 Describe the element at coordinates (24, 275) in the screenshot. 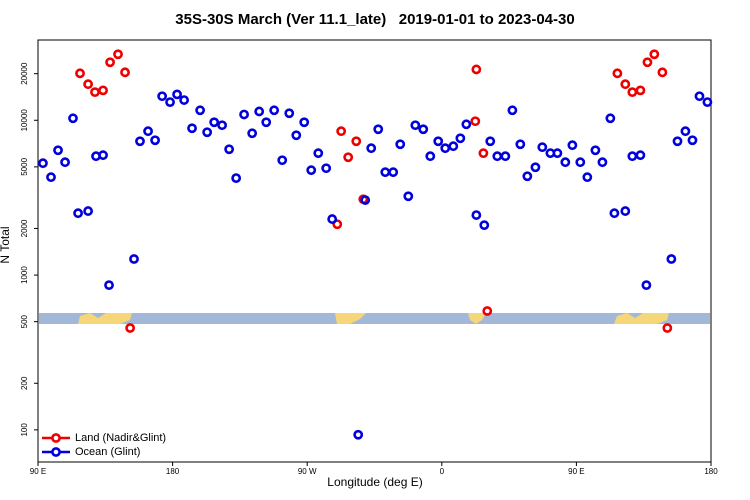

I see `y-tick-label: 1000` at that location.